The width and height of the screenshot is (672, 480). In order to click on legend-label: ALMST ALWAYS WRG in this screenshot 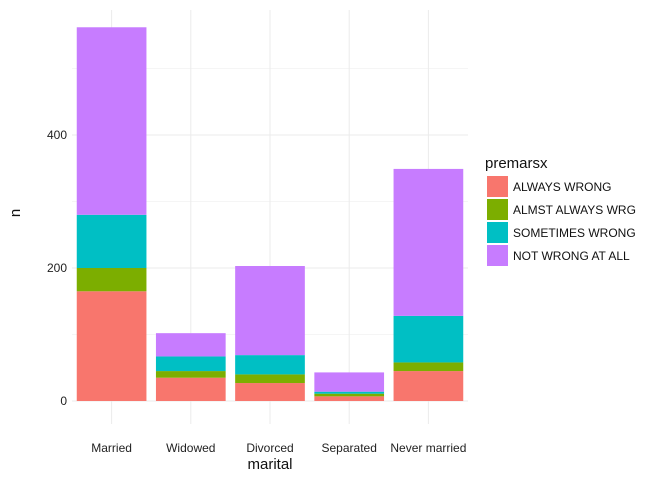, I will do `click(574, 210)`.